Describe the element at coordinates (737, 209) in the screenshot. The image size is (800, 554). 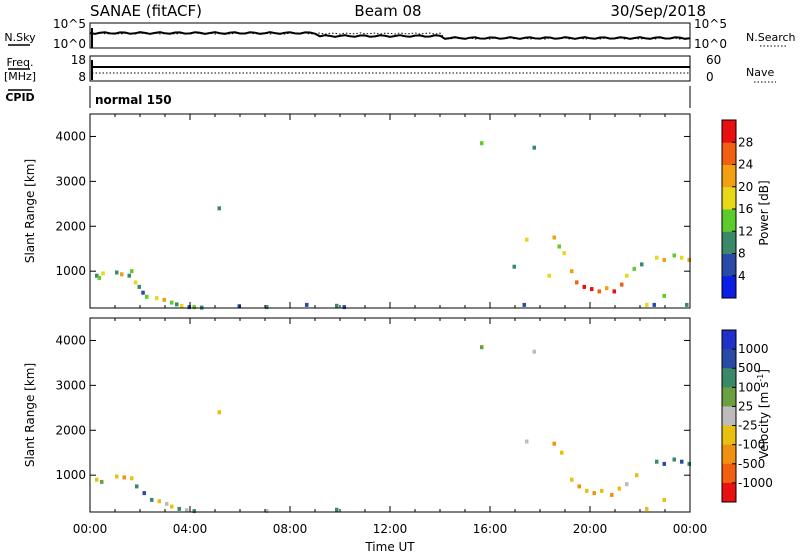
I see `power-colorbar-swatches: 4 8 12 16 20 24 28` at that location.